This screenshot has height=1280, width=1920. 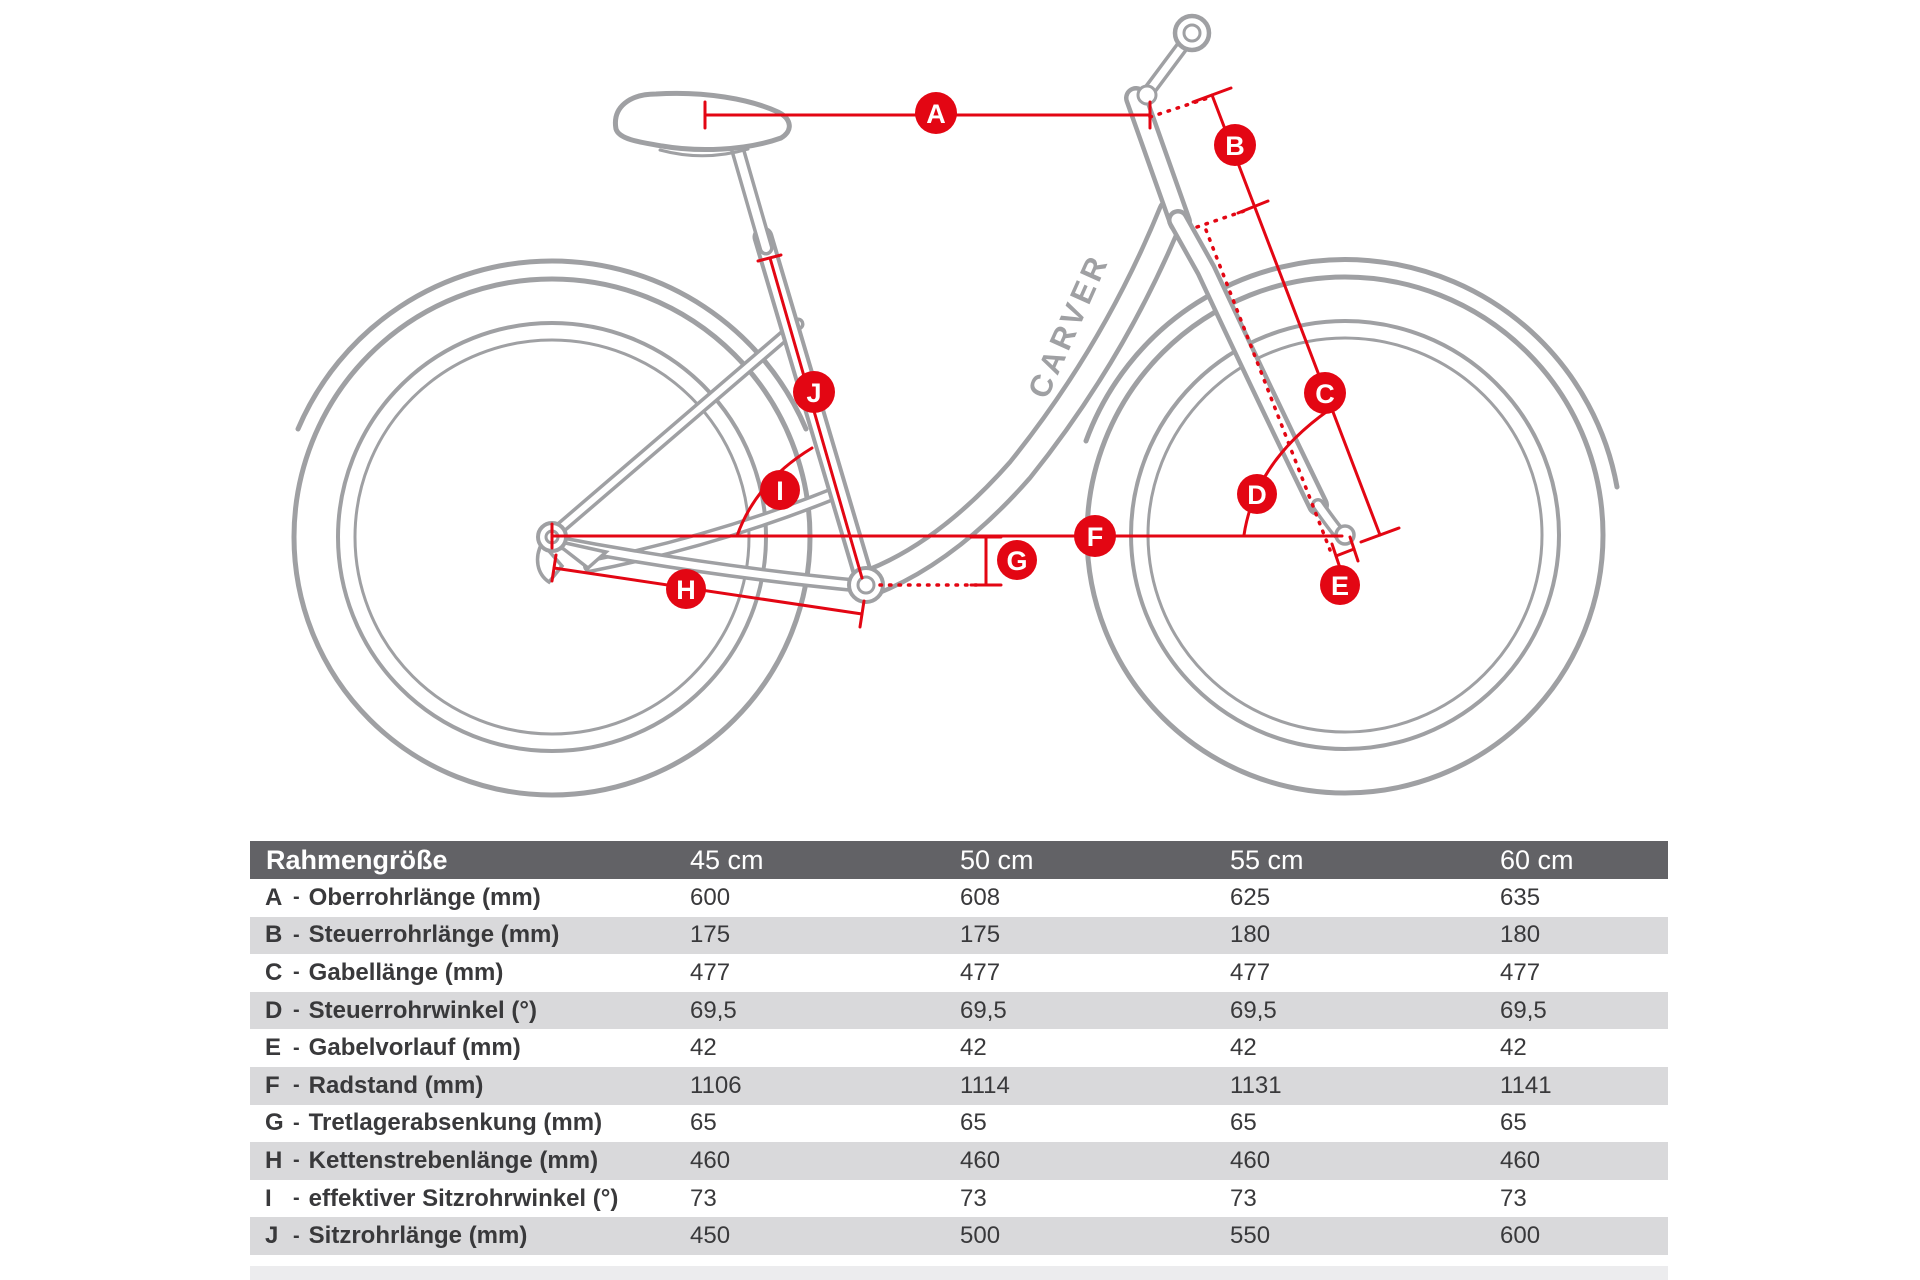 I want to click on row-label-cell: D - Steuerrohrwinkel (°), so click(x=470, y=1011).